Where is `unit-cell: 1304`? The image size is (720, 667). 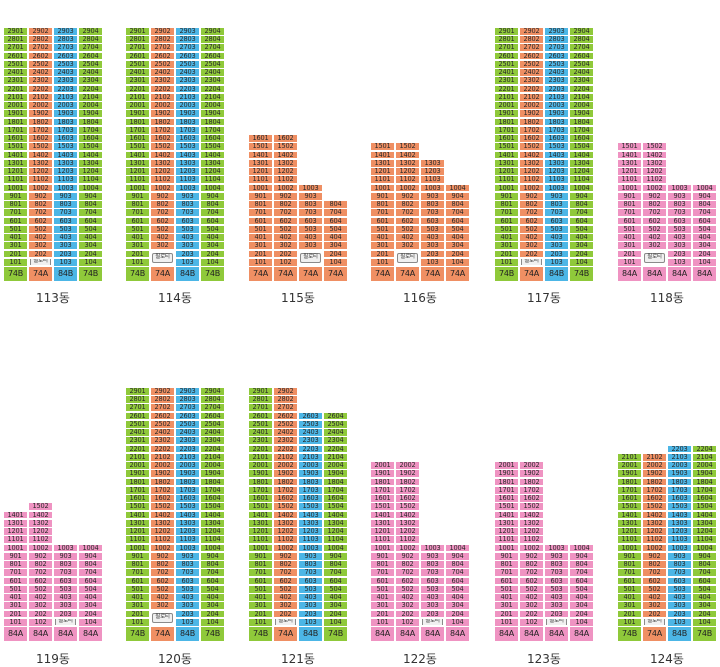 unit-cell: 1304 is located at coordinates (212, 523).